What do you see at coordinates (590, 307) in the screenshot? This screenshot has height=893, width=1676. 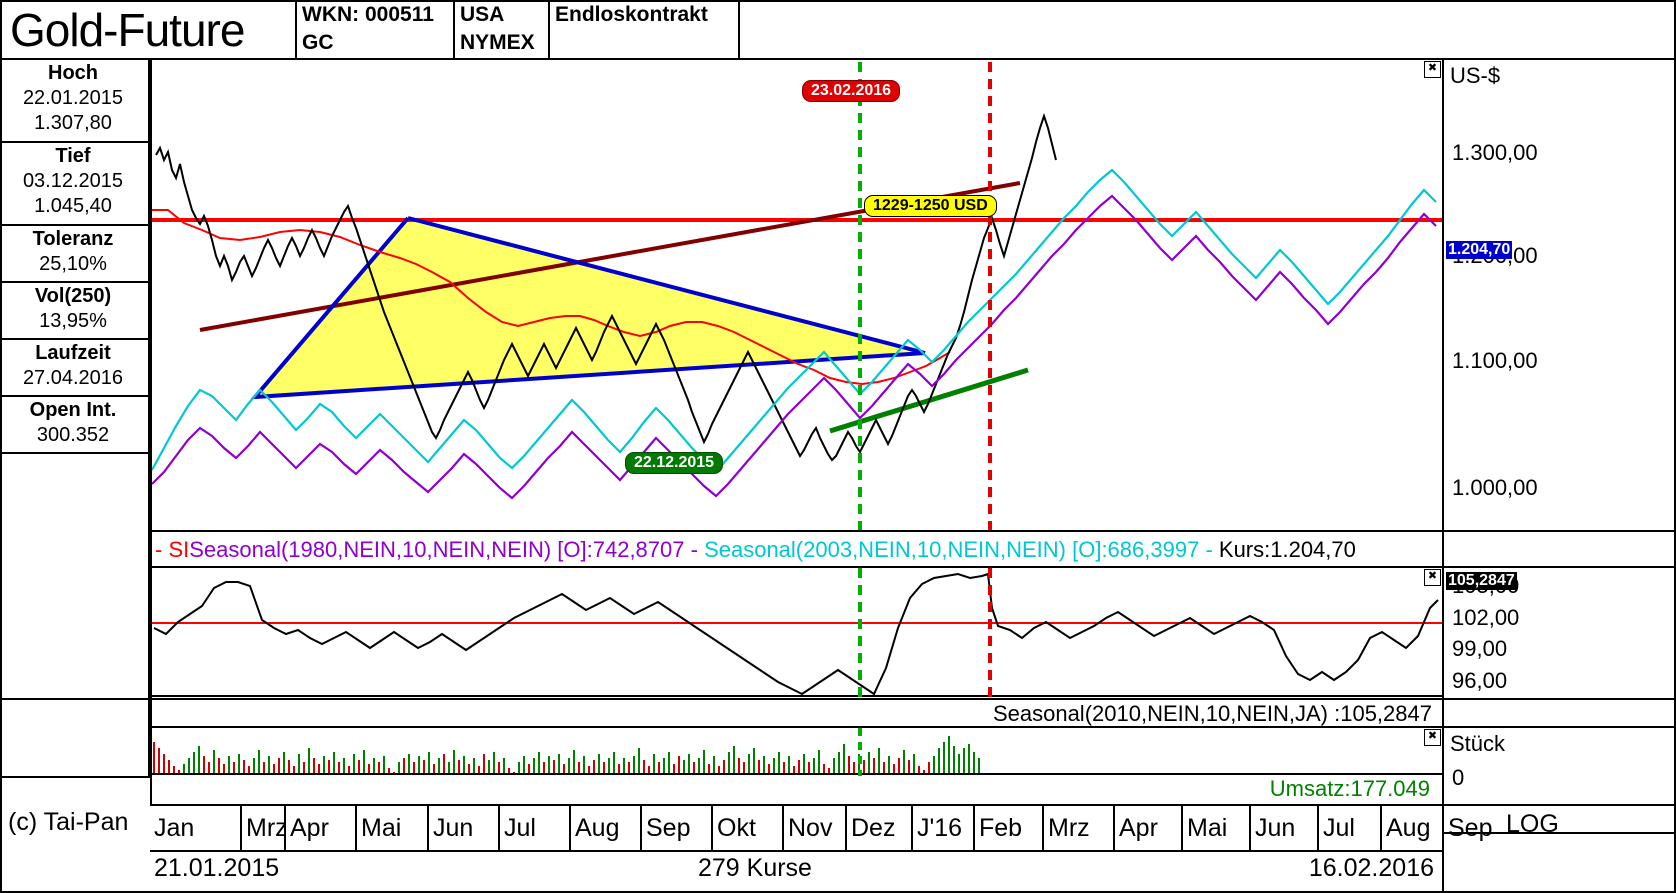 I see `triangle-fill` at bounding box center [590, 307].